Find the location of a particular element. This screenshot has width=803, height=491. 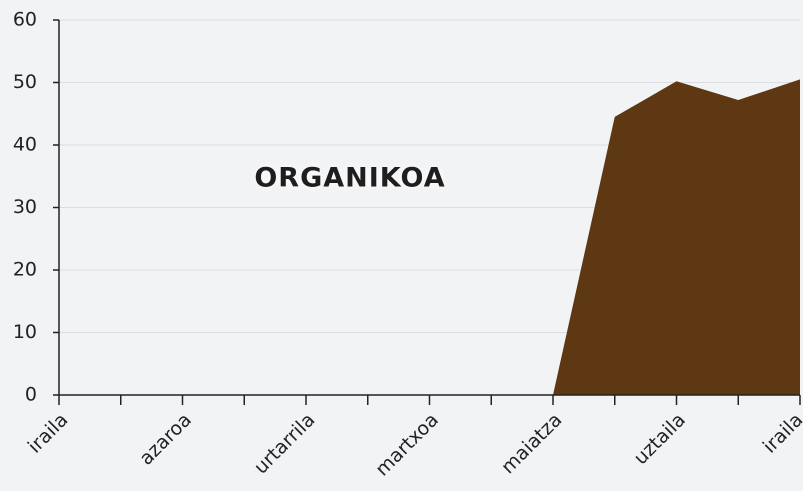

y-tick-label: 20 is located at coordinates (25, 270).